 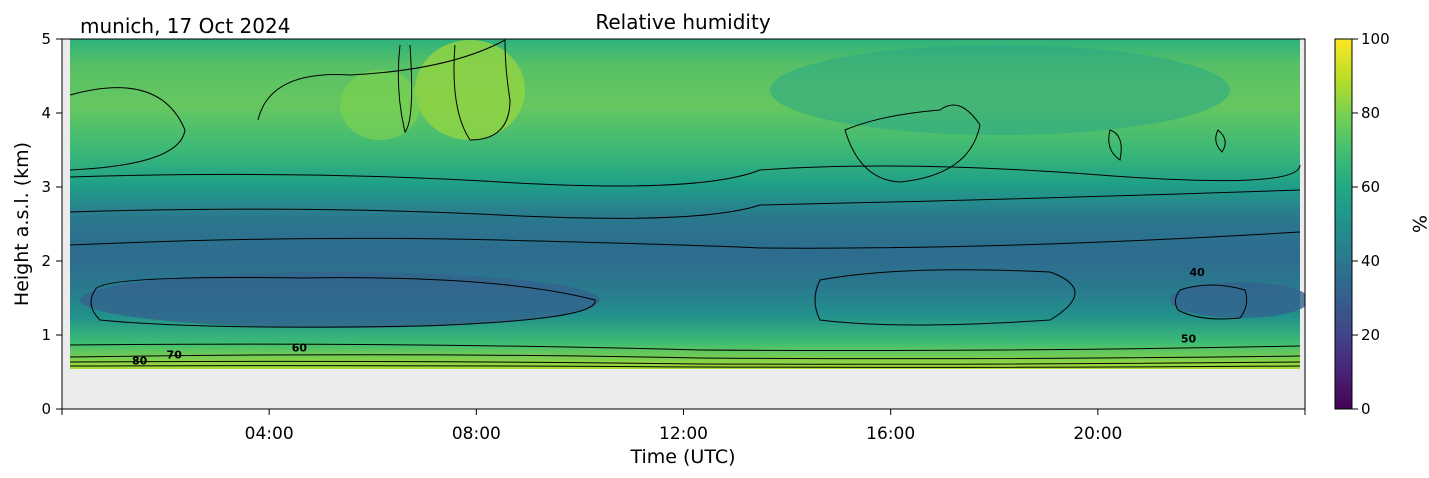 What do you see at coordinates (1343, 224) in the screenshot?
I see `colorbar` at bounding box center [1343, 224].